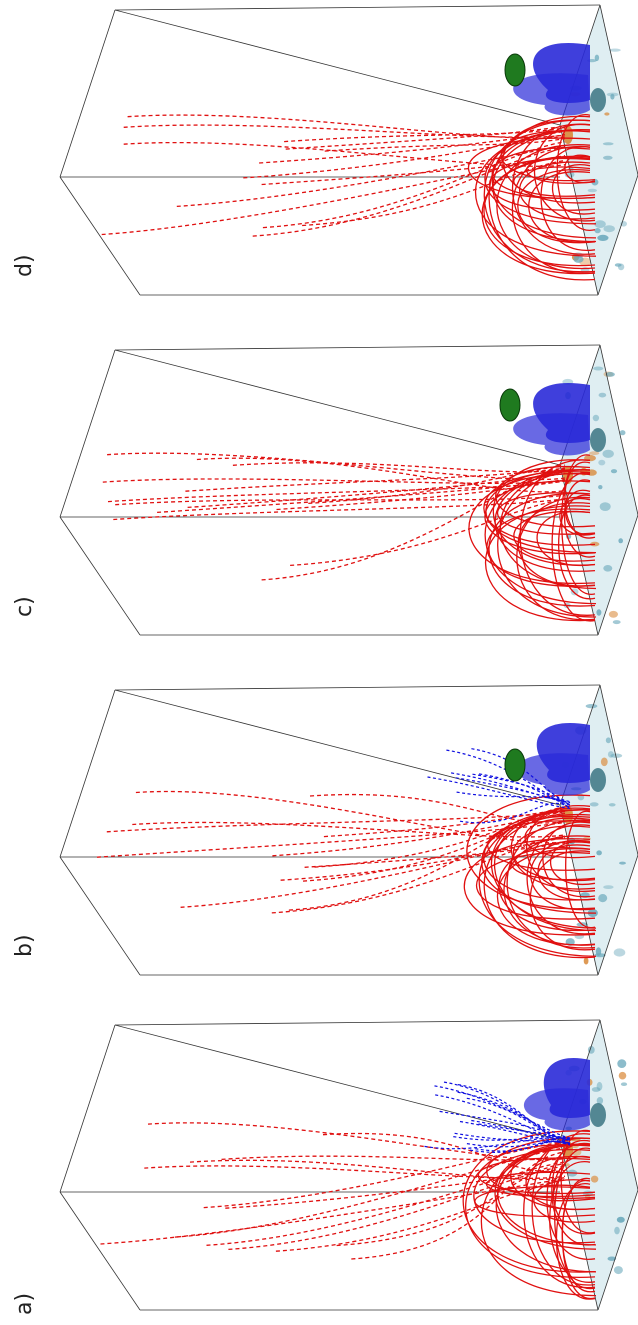  I want to click on blue-flux-rope-icon, so click(551, 434).